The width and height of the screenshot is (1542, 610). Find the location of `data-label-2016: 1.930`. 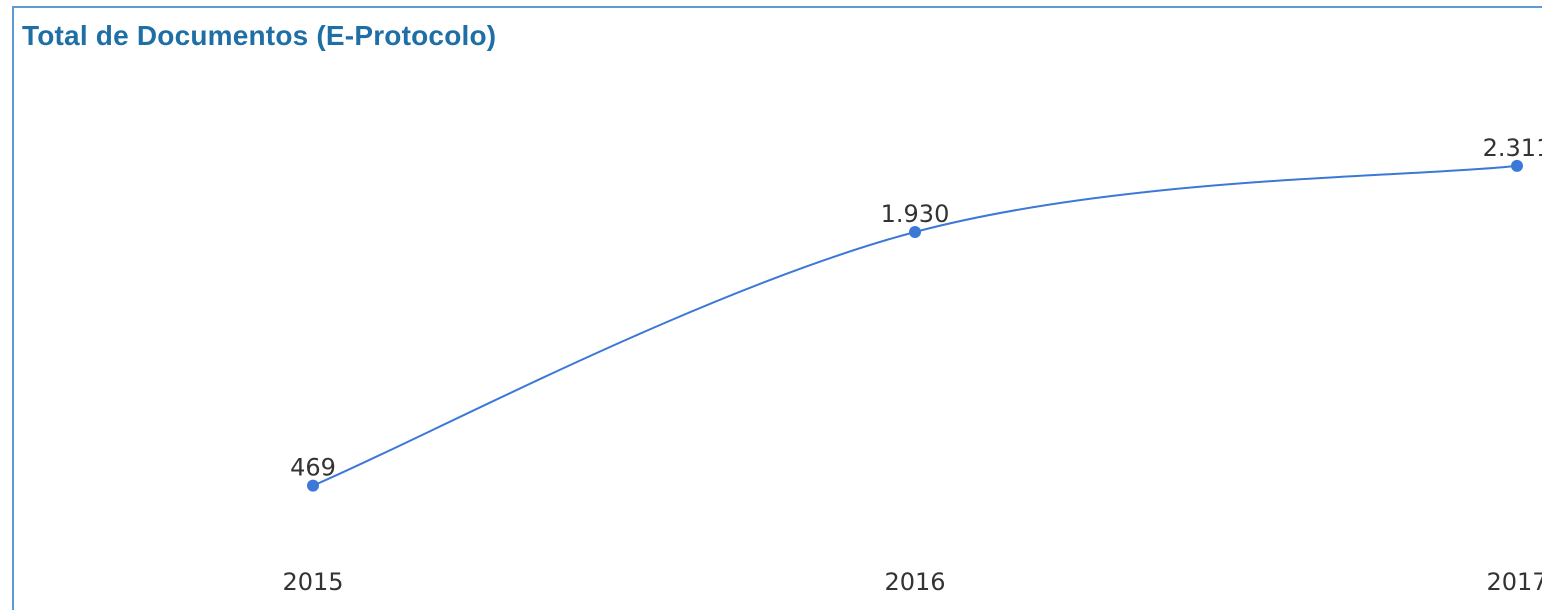

data-label-2016: 1.930 is located at coordinates (915, 214).